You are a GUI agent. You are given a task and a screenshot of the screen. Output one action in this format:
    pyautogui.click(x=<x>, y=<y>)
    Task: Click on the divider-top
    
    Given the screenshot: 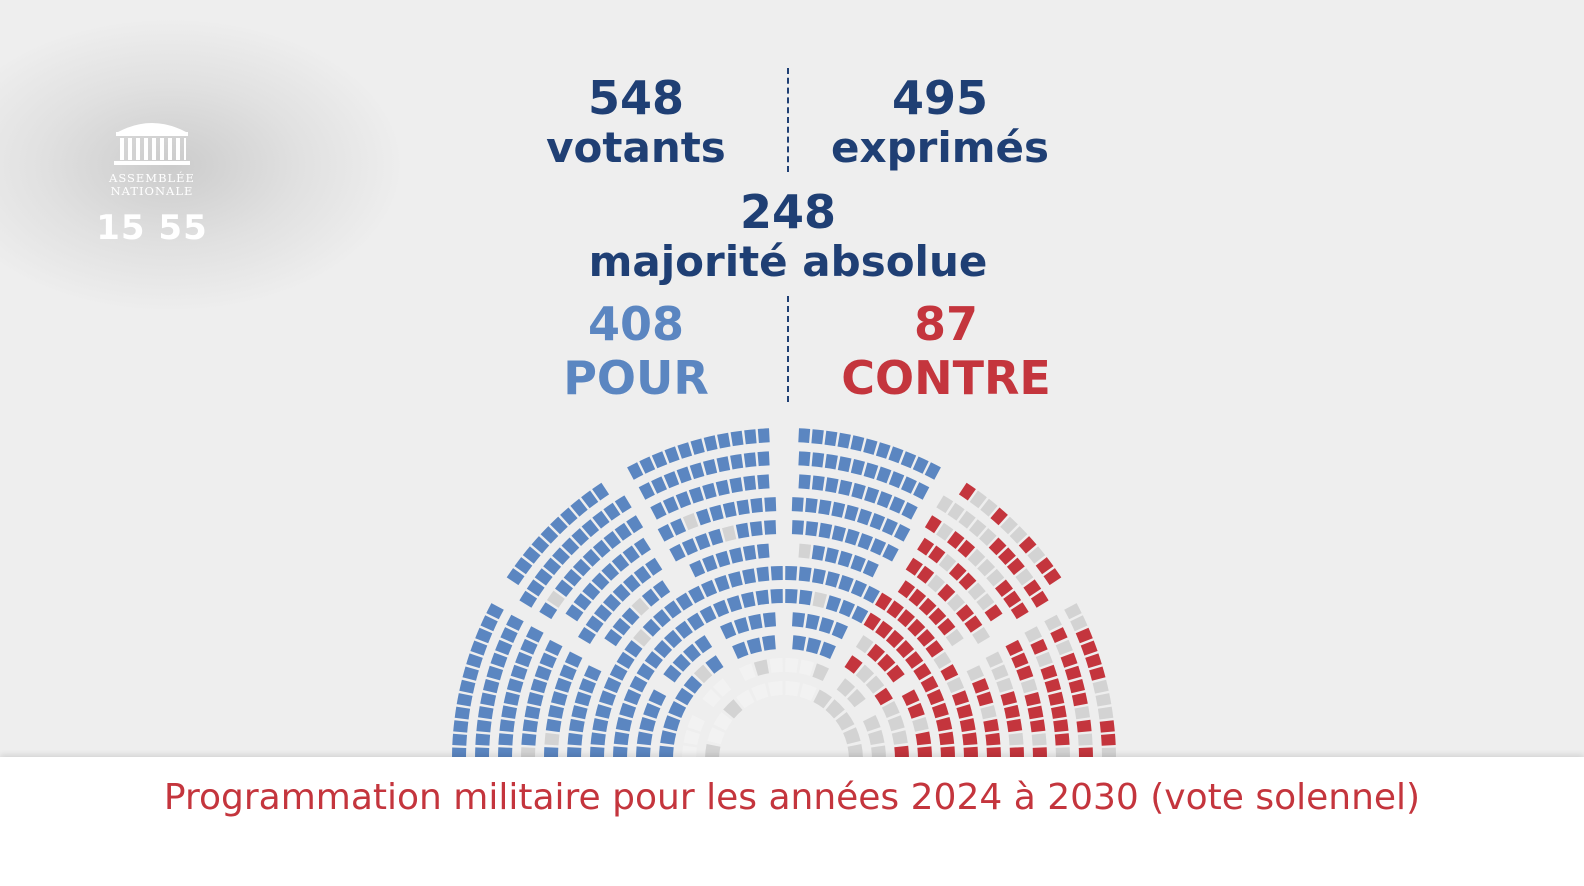 What is the action you would take?
    pyautogui.click(x=788, y=120)
    